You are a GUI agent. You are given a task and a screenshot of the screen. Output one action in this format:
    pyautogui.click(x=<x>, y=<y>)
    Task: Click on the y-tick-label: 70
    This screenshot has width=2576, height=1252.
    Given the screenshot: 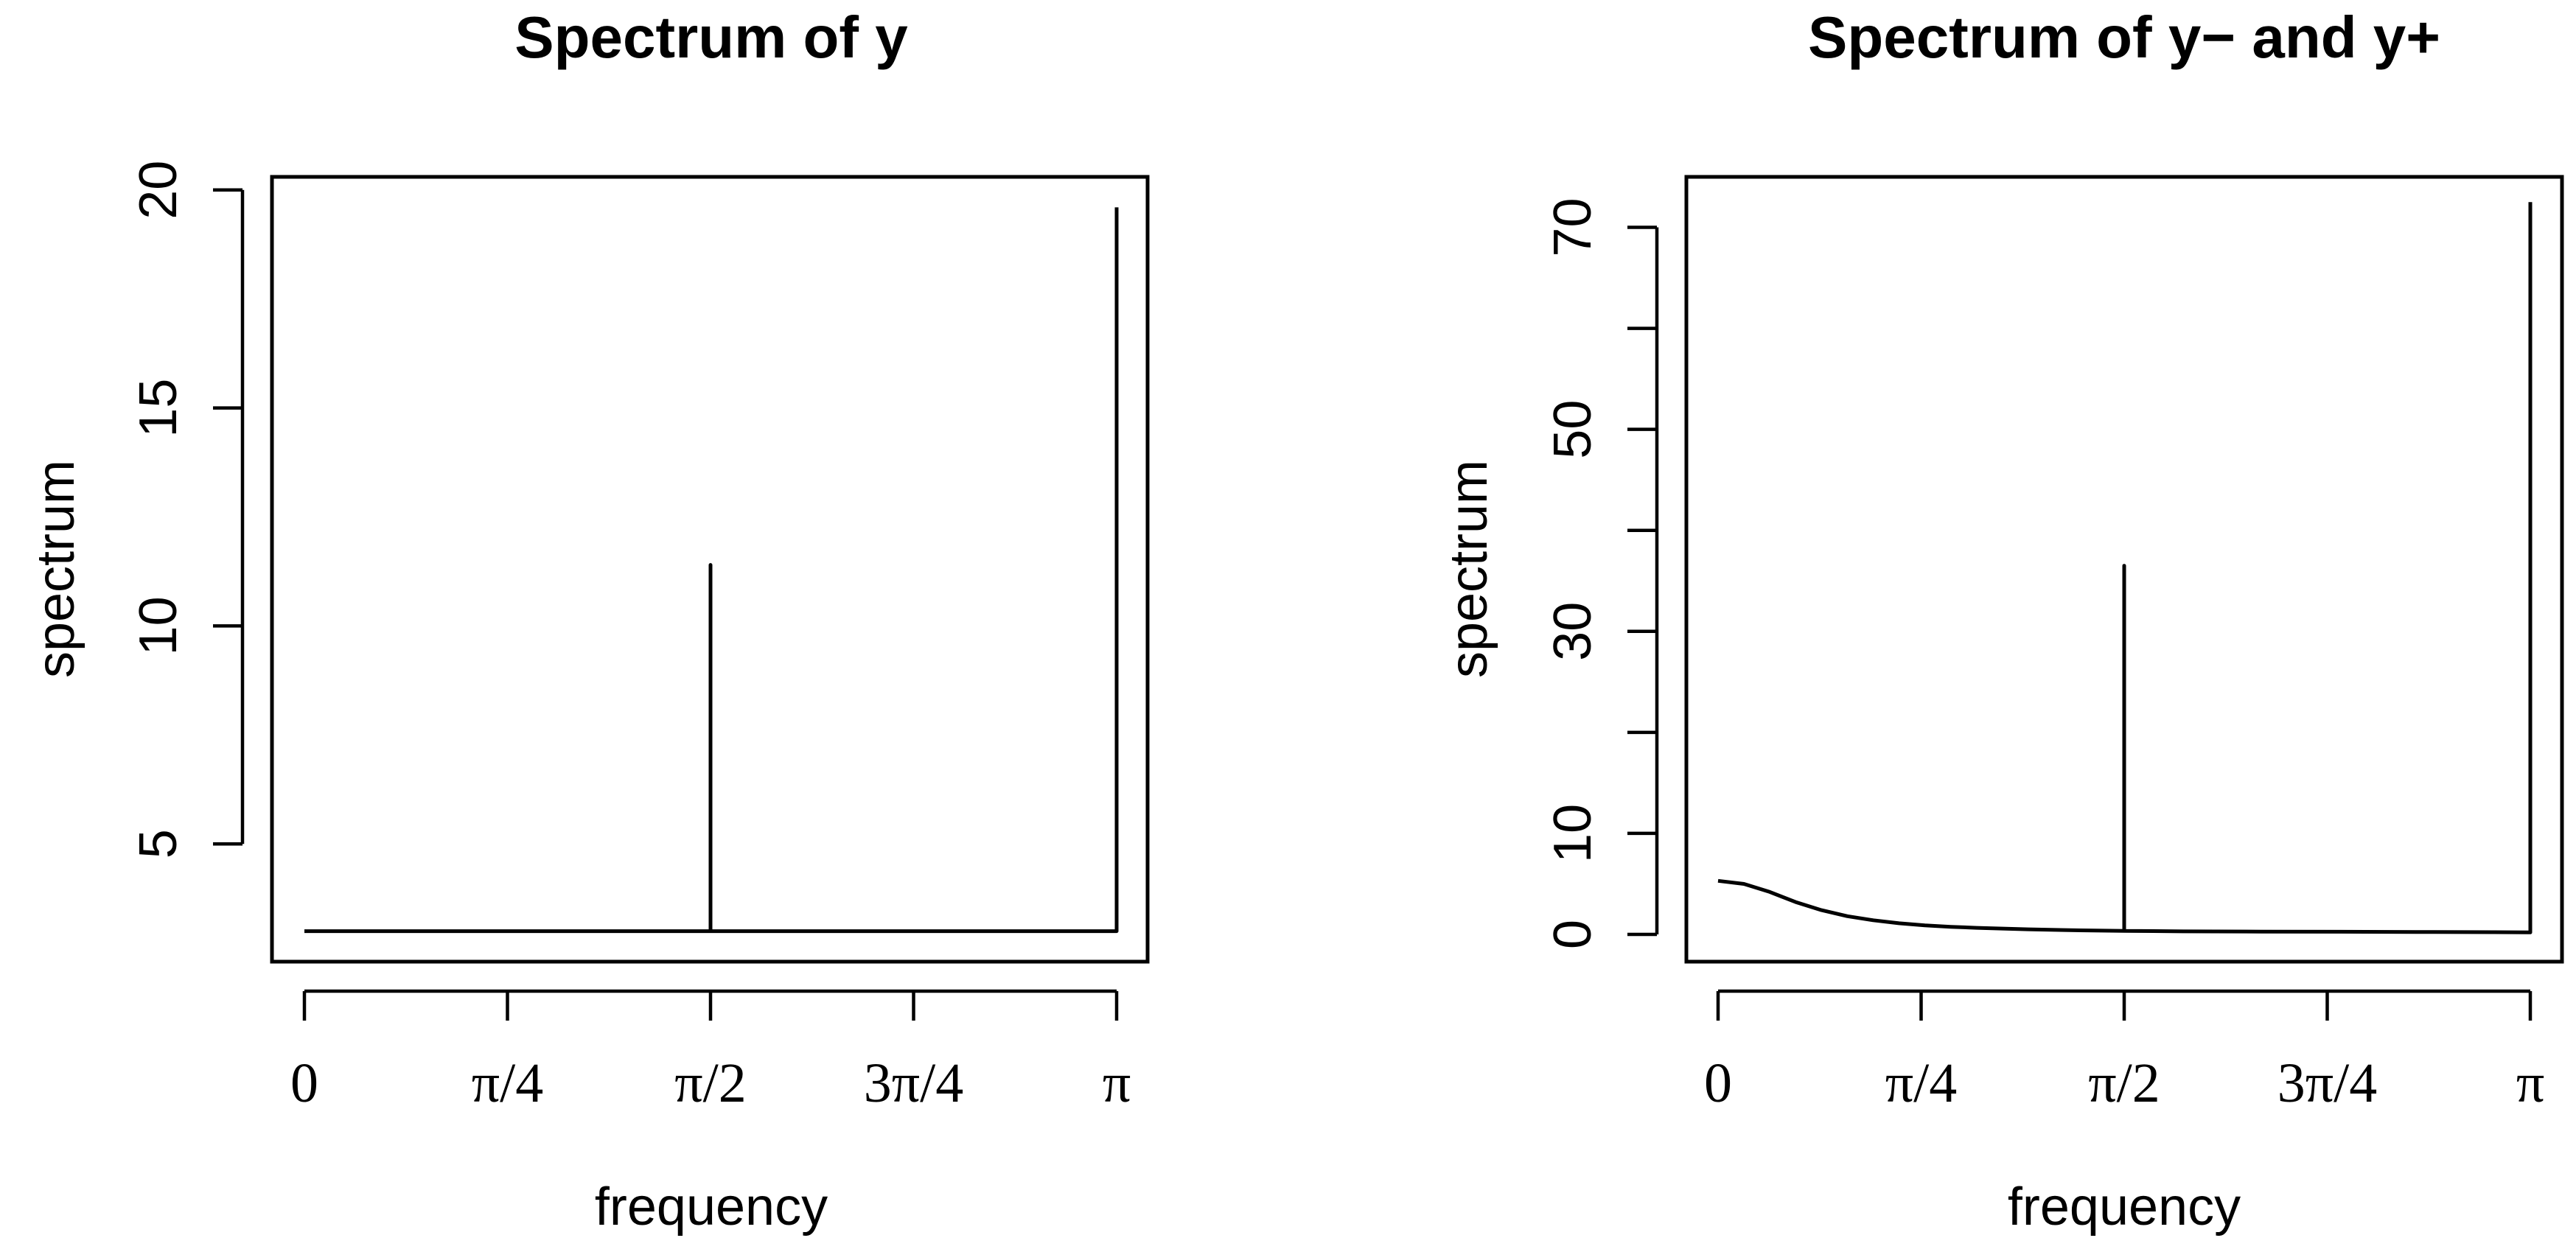 What is the action you would take?
    pyautogui.click(x=1572, y=226)
    